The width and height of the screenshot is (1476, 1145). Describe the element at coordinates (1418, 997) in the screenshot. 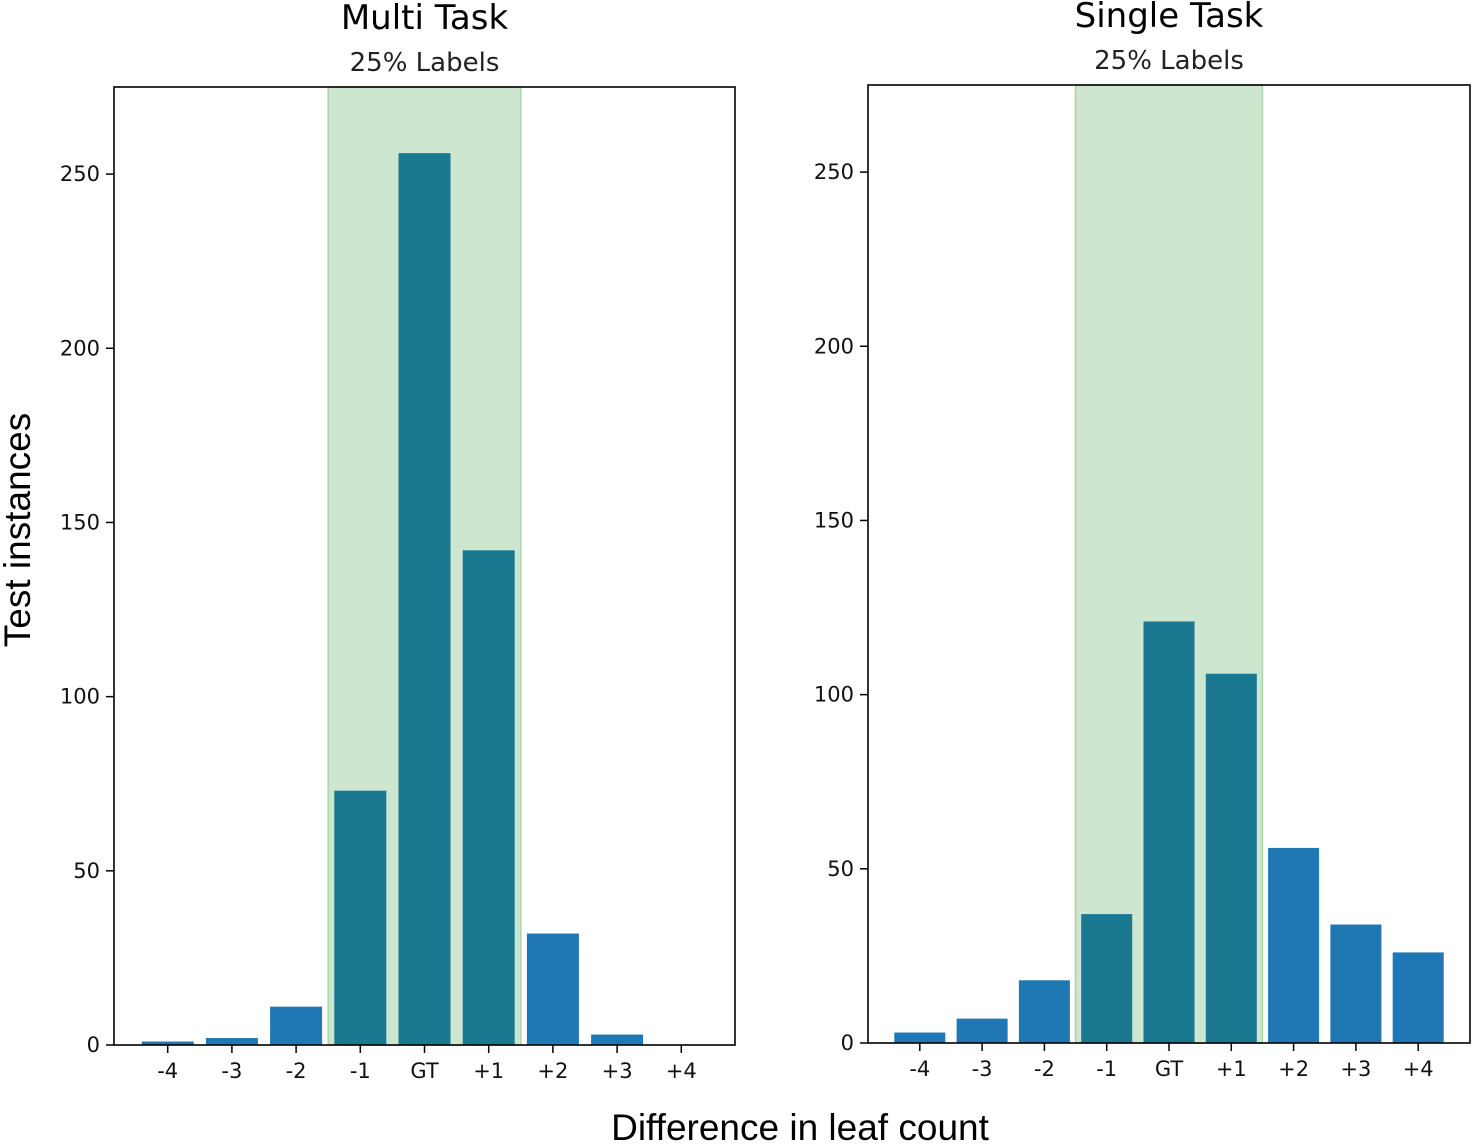

I see `bar-+4` at that location.